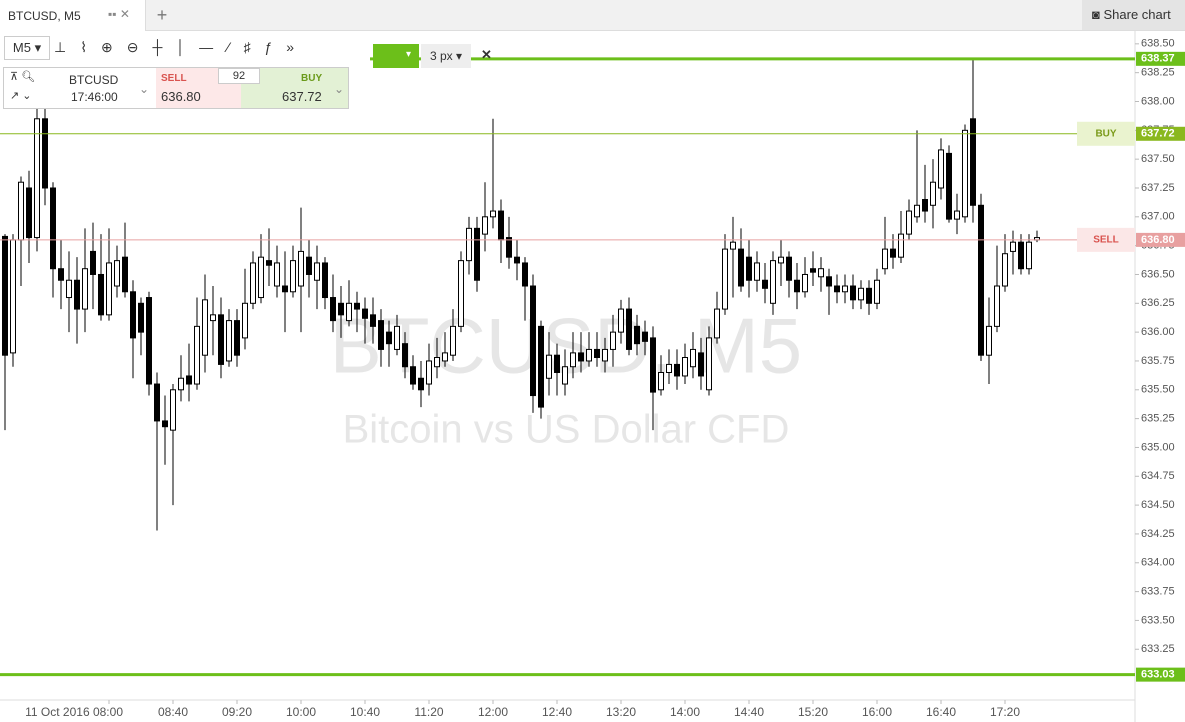 This screenshot has height=722, width=1185. I want to click on x-tick-label: 13:20, so click(621, 712).